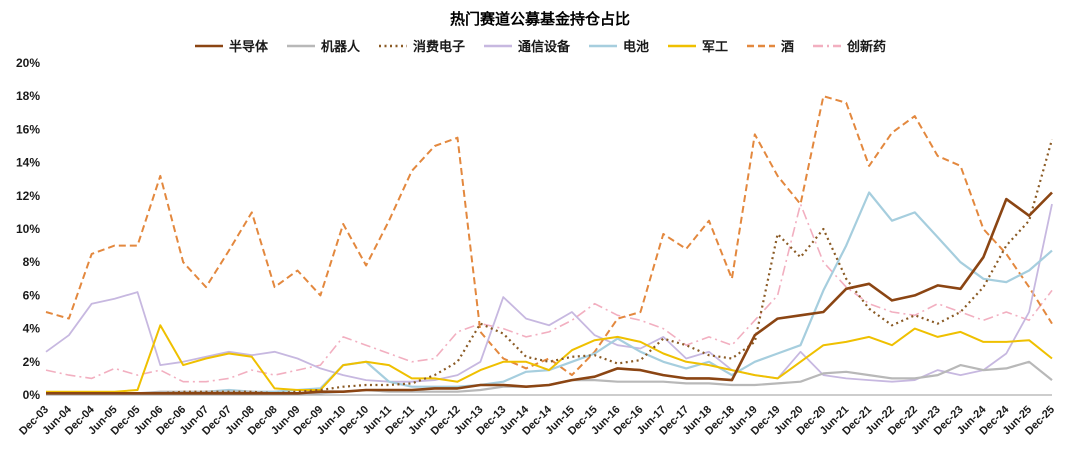 This screenshot has width=1080, height=467. What do you see at coordinates (32, 262) in the screenshot?
I see `y-axis-label: 8%` at bounding box center [32, 262].